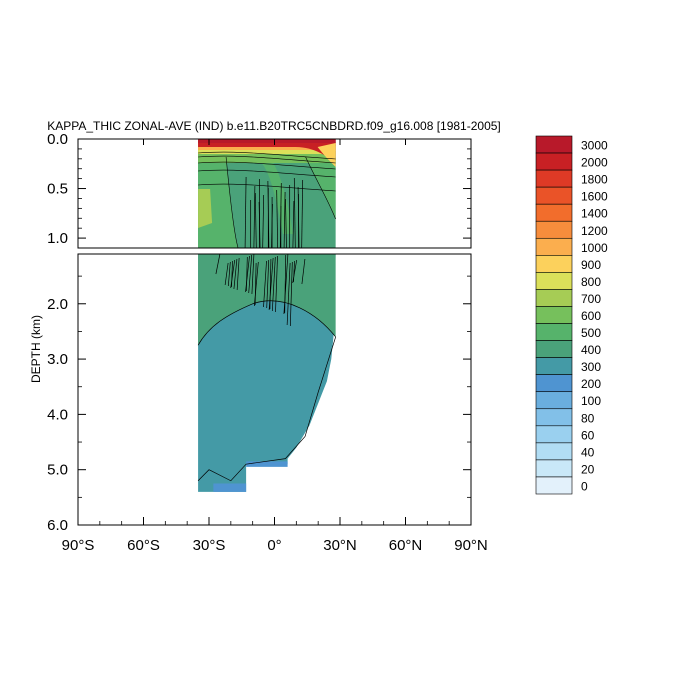 This screenshot has height=676, width=675. I want to click on y-tick-label: 5.0, so click(57, 470).